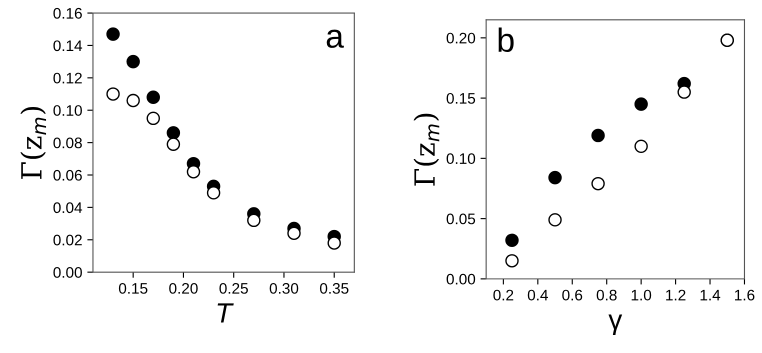 This screenshot has width=762, height=353. What do you see at coordinates (67, 78) in the screenshot?
I see `y-tick-label: 0.12` at bounding box center [67, 78].